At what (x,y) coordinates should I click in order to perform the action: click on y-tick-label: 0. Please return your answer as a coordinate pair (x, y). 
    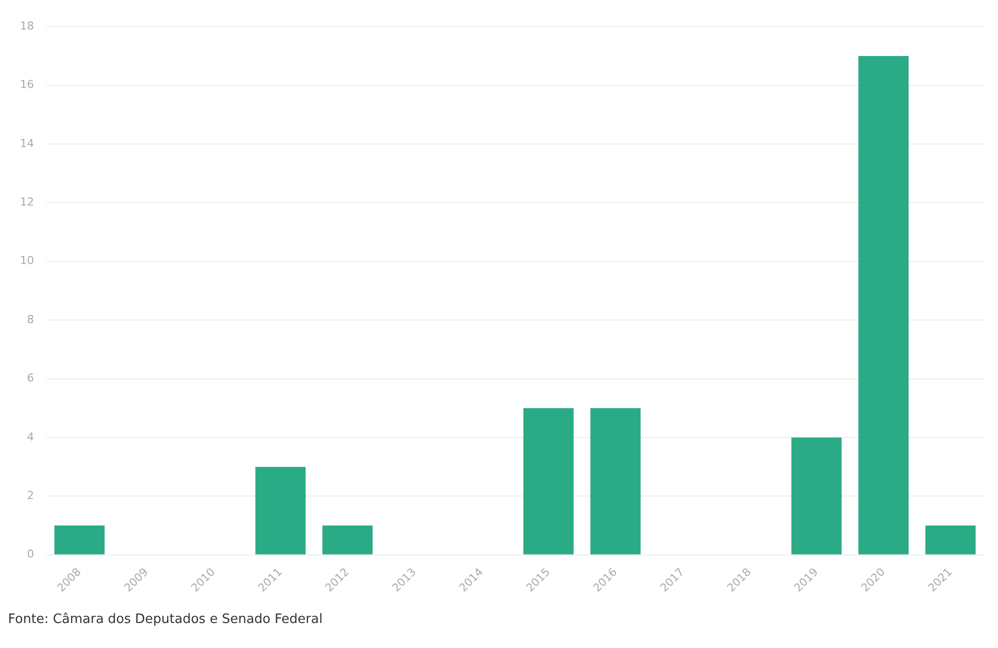
    Looking at the image, I should click on (30, 554).